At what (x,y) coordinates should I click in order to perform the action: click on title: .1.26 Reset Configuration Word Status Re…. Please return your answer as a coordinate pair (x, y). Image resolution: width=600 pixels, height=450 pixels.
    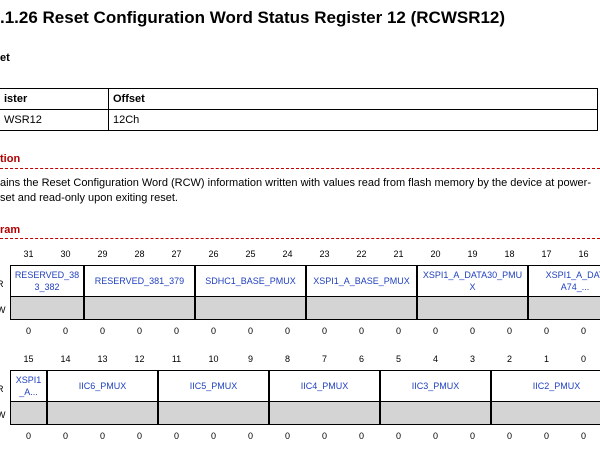
    Looking at the image, I should click on (253, 17).